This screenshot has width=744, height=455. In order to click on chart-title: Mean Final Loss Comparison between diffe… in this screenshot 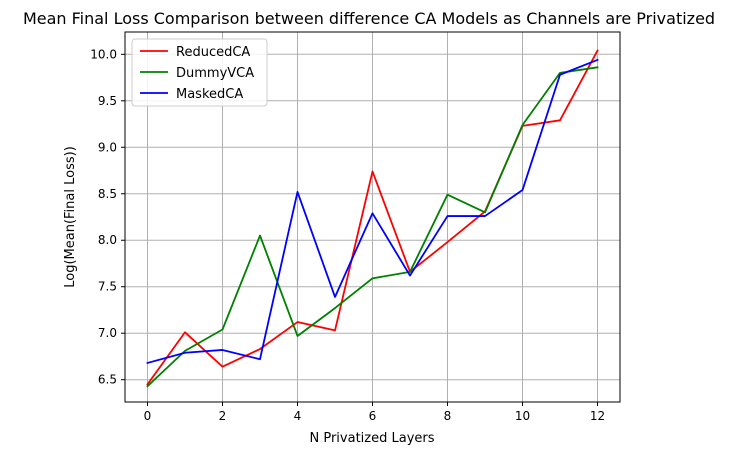, I will do `click(369, 18)`.